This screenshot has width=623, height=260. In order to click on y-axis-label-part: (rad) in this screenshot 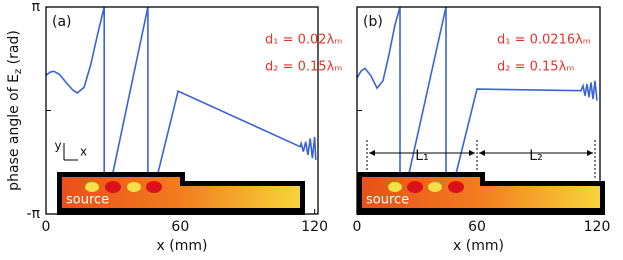, I will do `click(14, 49)`.